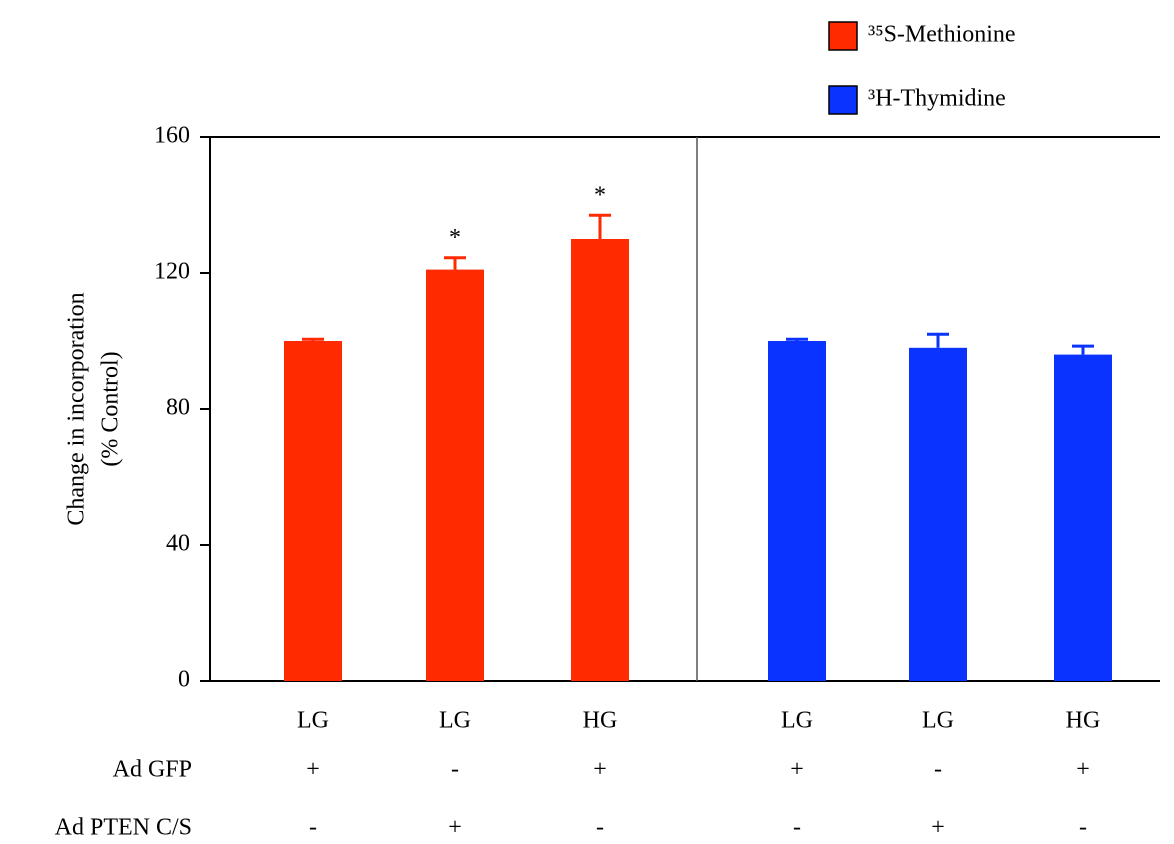 The width and height of the screenshot is (1174, 844). I want to click on y-tick-label: 0, so click(184, 680).